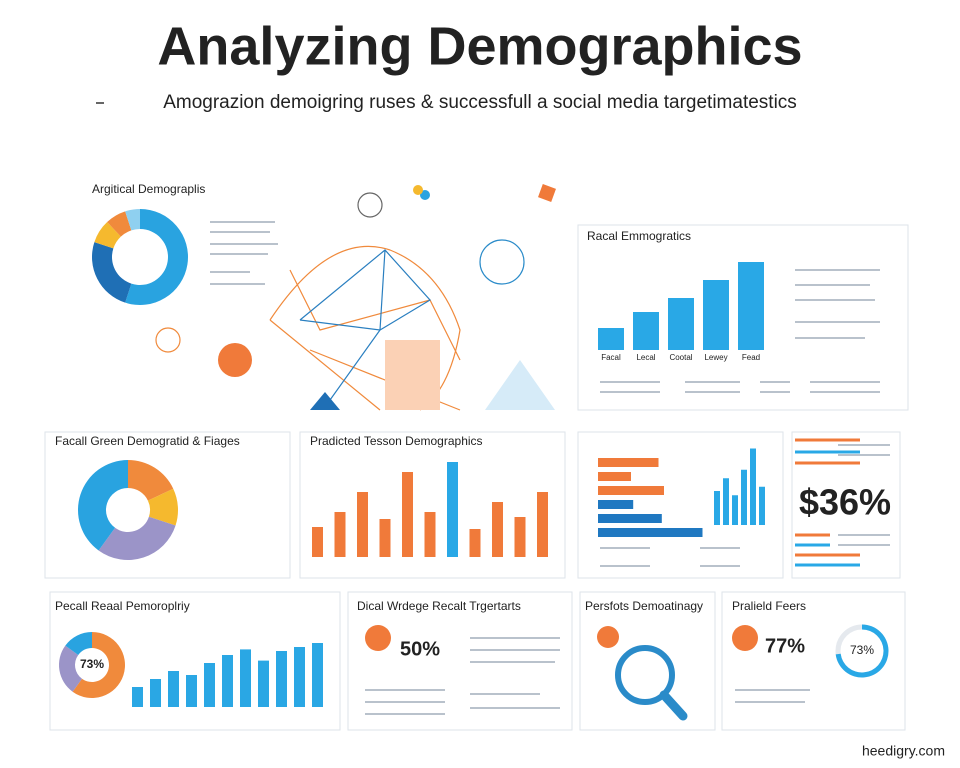 The image size is (960, 768). I want to click on target-deco, so click(370, 205).